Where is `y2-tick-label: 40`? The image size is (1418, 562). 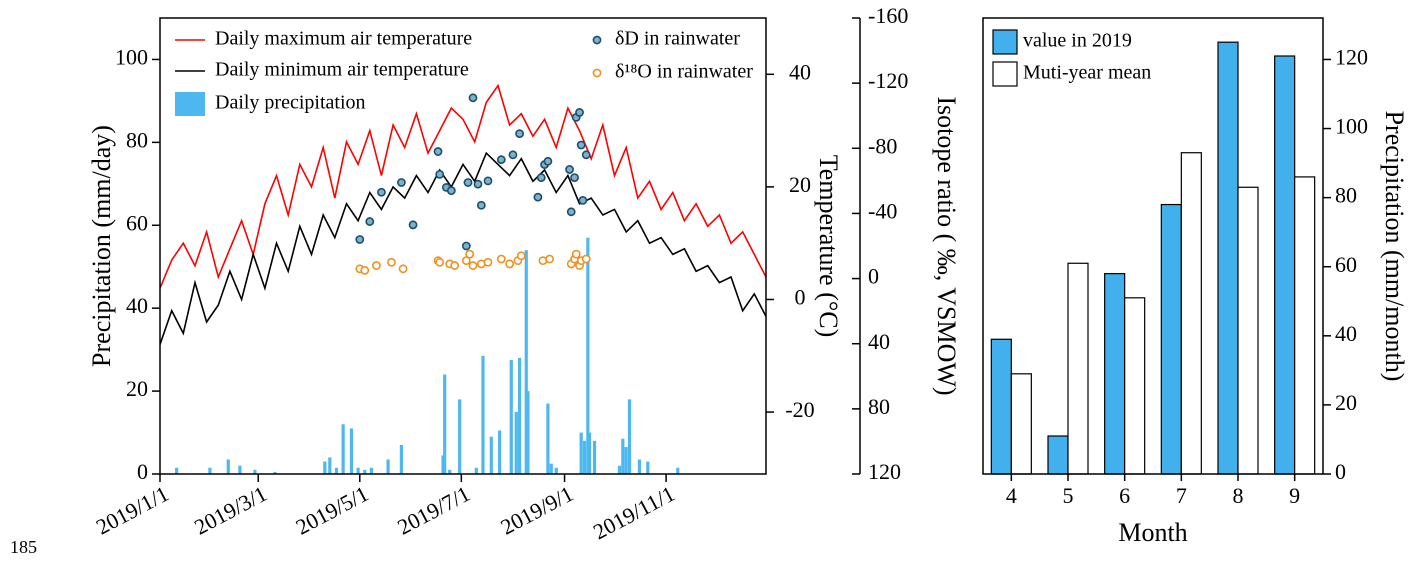 y2-tick-label: 40 is located at coordinates (800, 71).